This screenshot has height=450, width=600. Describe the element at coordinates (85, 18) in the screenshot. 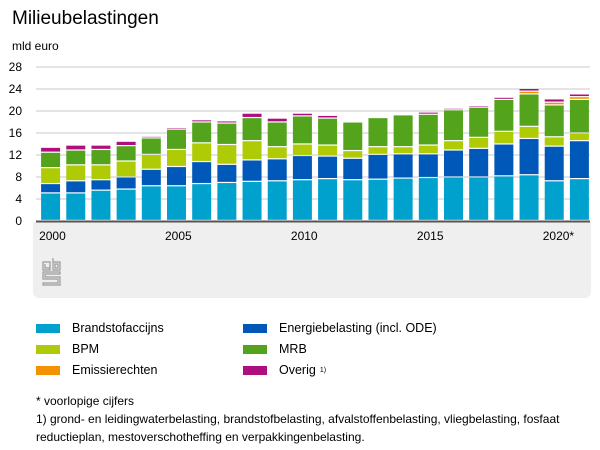

I see `chart-title: Milieubelastingen` at that location.